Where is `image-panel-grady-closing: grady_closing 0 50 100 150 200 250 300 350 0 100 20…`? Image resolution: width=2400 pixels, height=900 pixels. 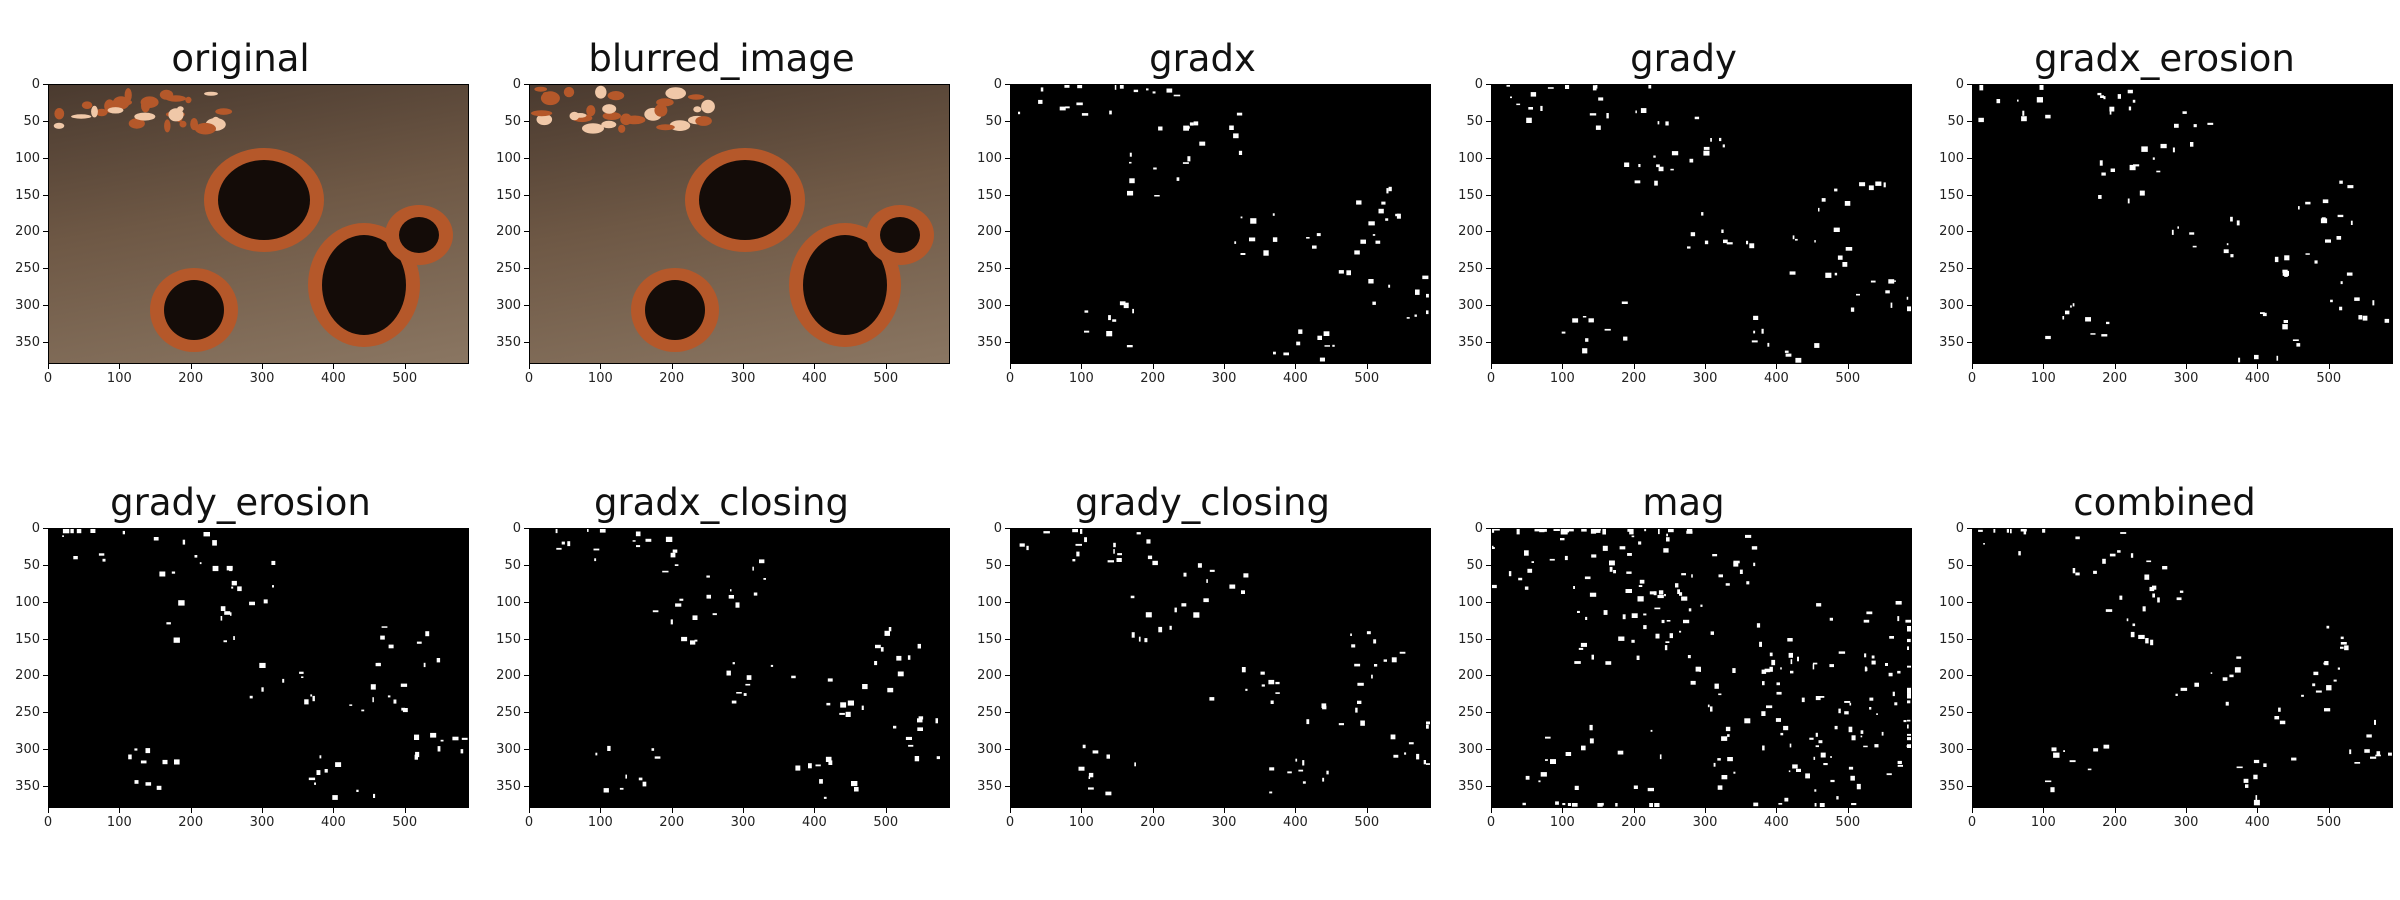 image-panel-grady-closing: grady_closing 0 50 100 150 200 250 300 350 0 100 20… is located at coordinates (1202, 654).